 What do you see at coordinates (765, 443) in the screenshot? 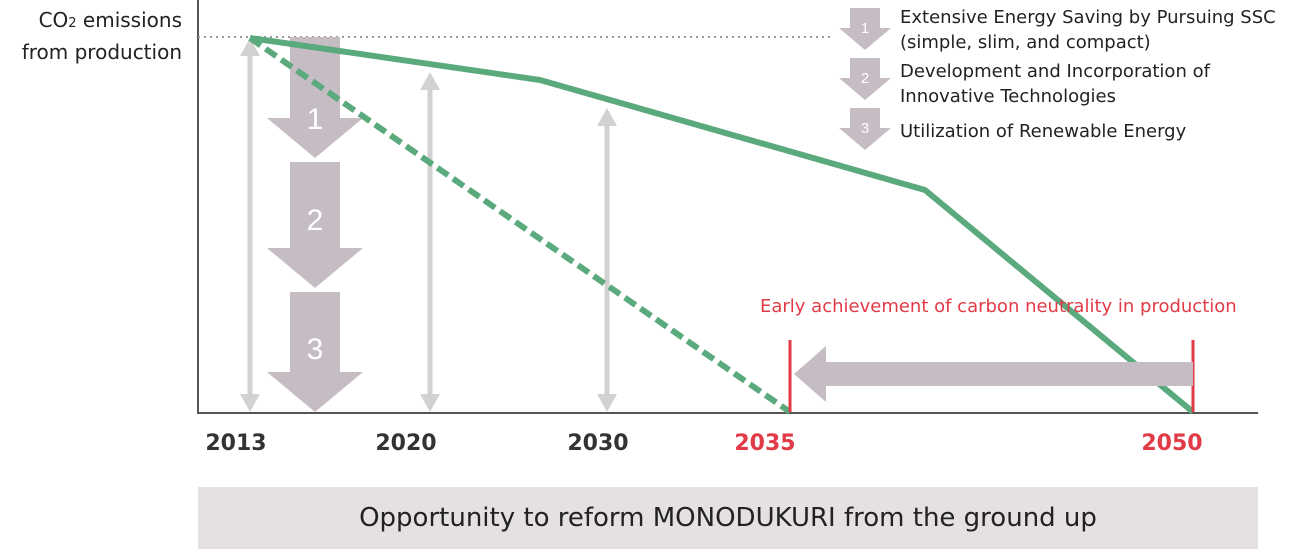
I see `x-tick-2035: 2035` at bounding box center [765, 443].